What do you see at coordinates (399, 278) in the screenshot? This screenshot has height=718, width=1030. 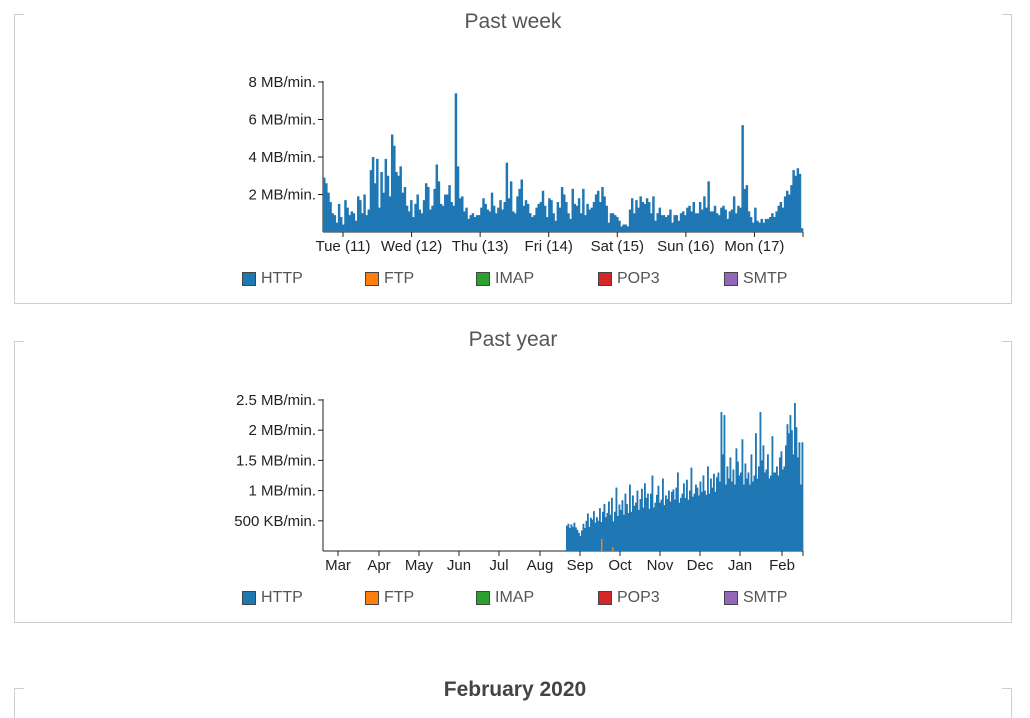 I see `legend-label: FTP` at bounding box center [399, 278].